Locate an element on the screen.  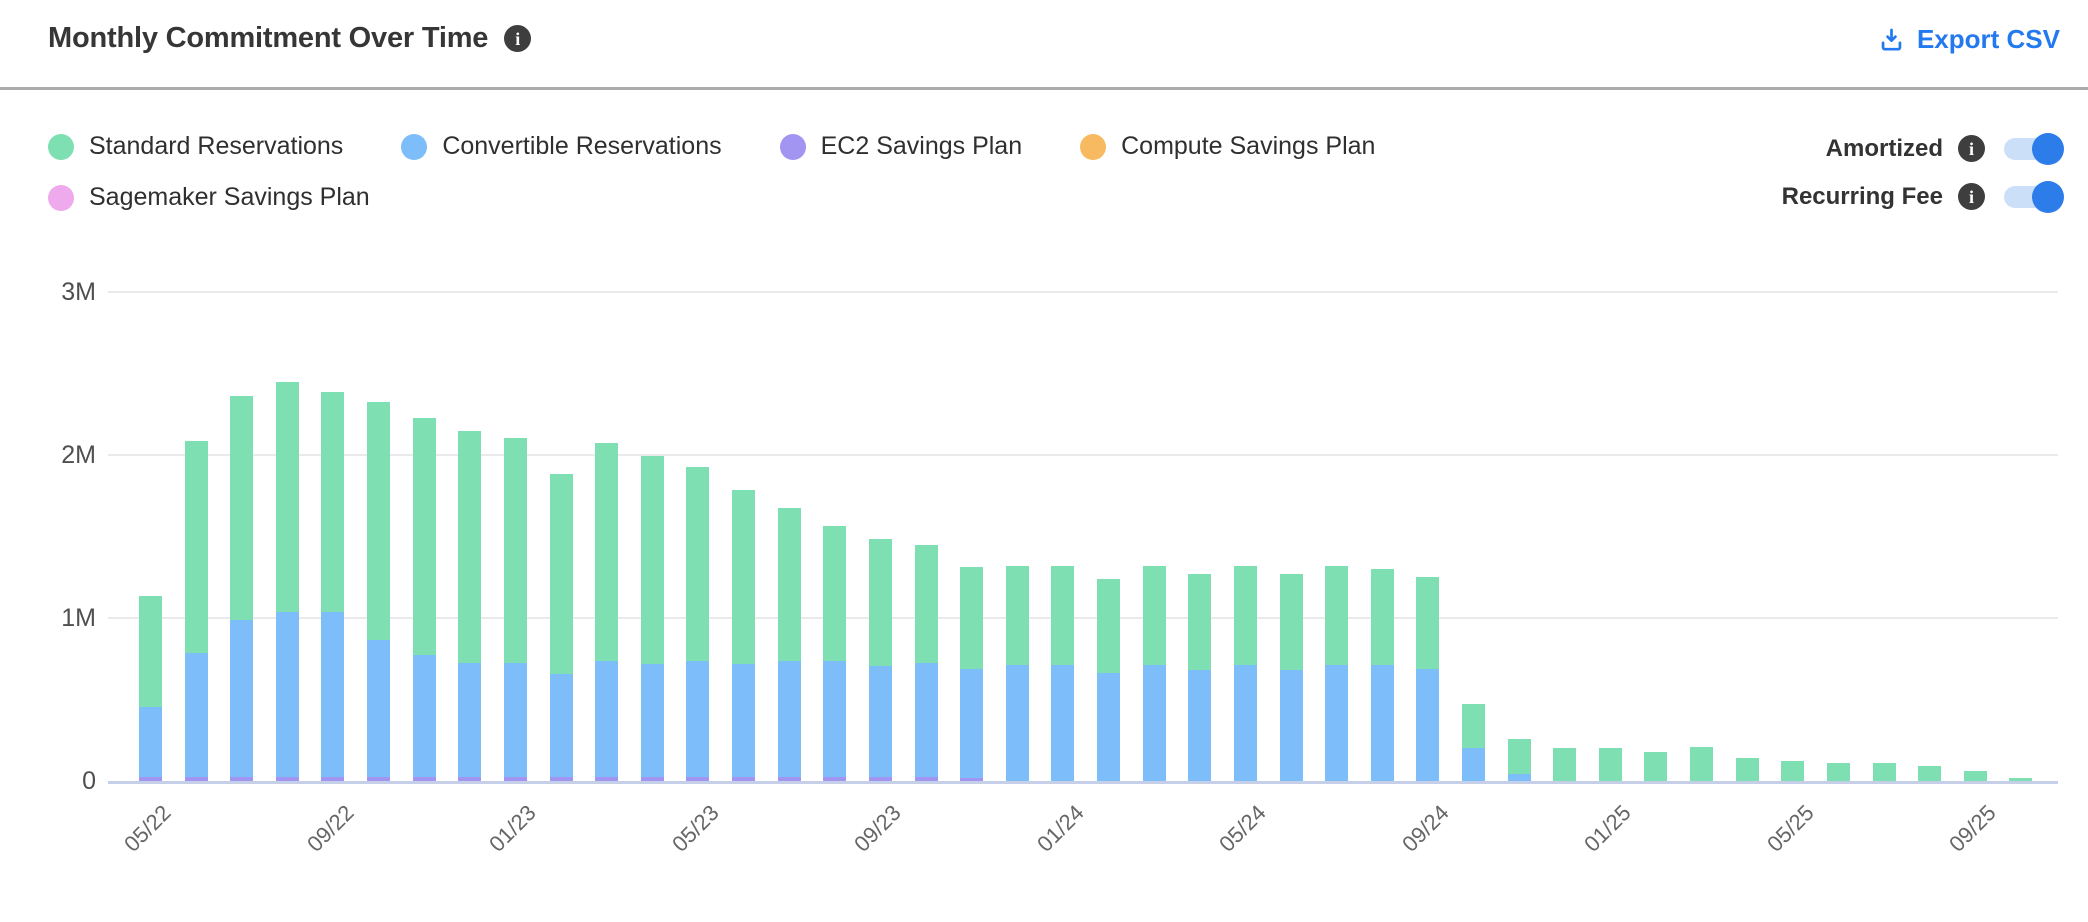
bar-05-22-convertible-reservations is located at coordinates (150, 741).